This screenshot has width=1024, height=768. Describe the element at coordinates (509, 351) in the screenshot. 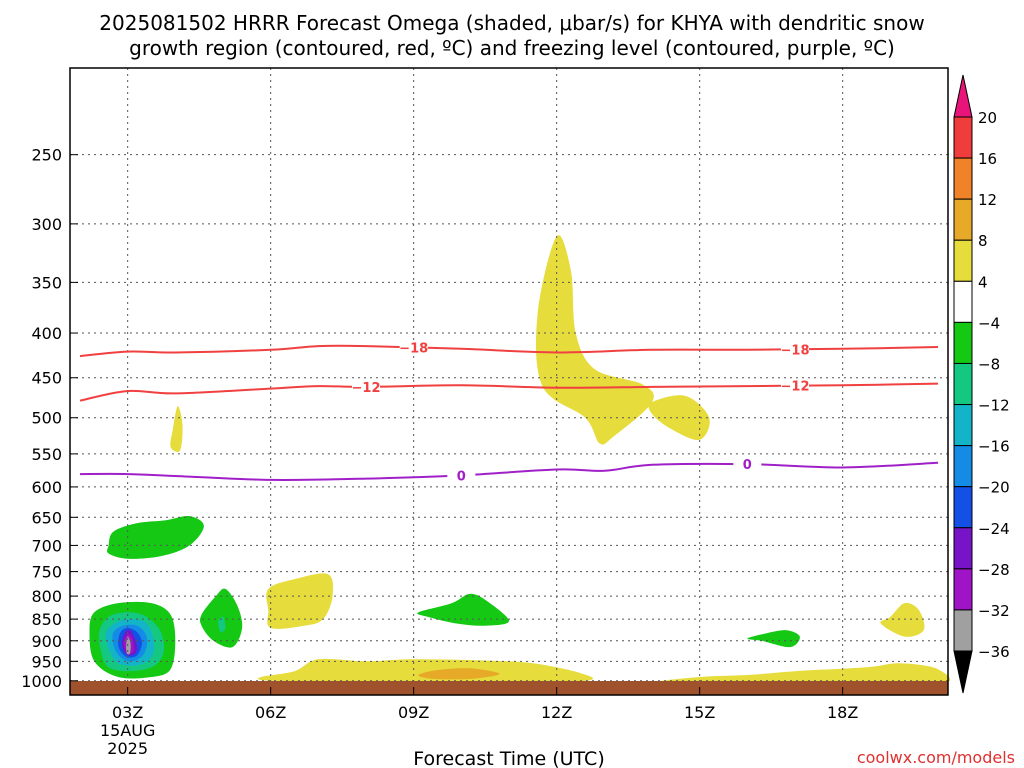

I see `contour-line--18` at that location.